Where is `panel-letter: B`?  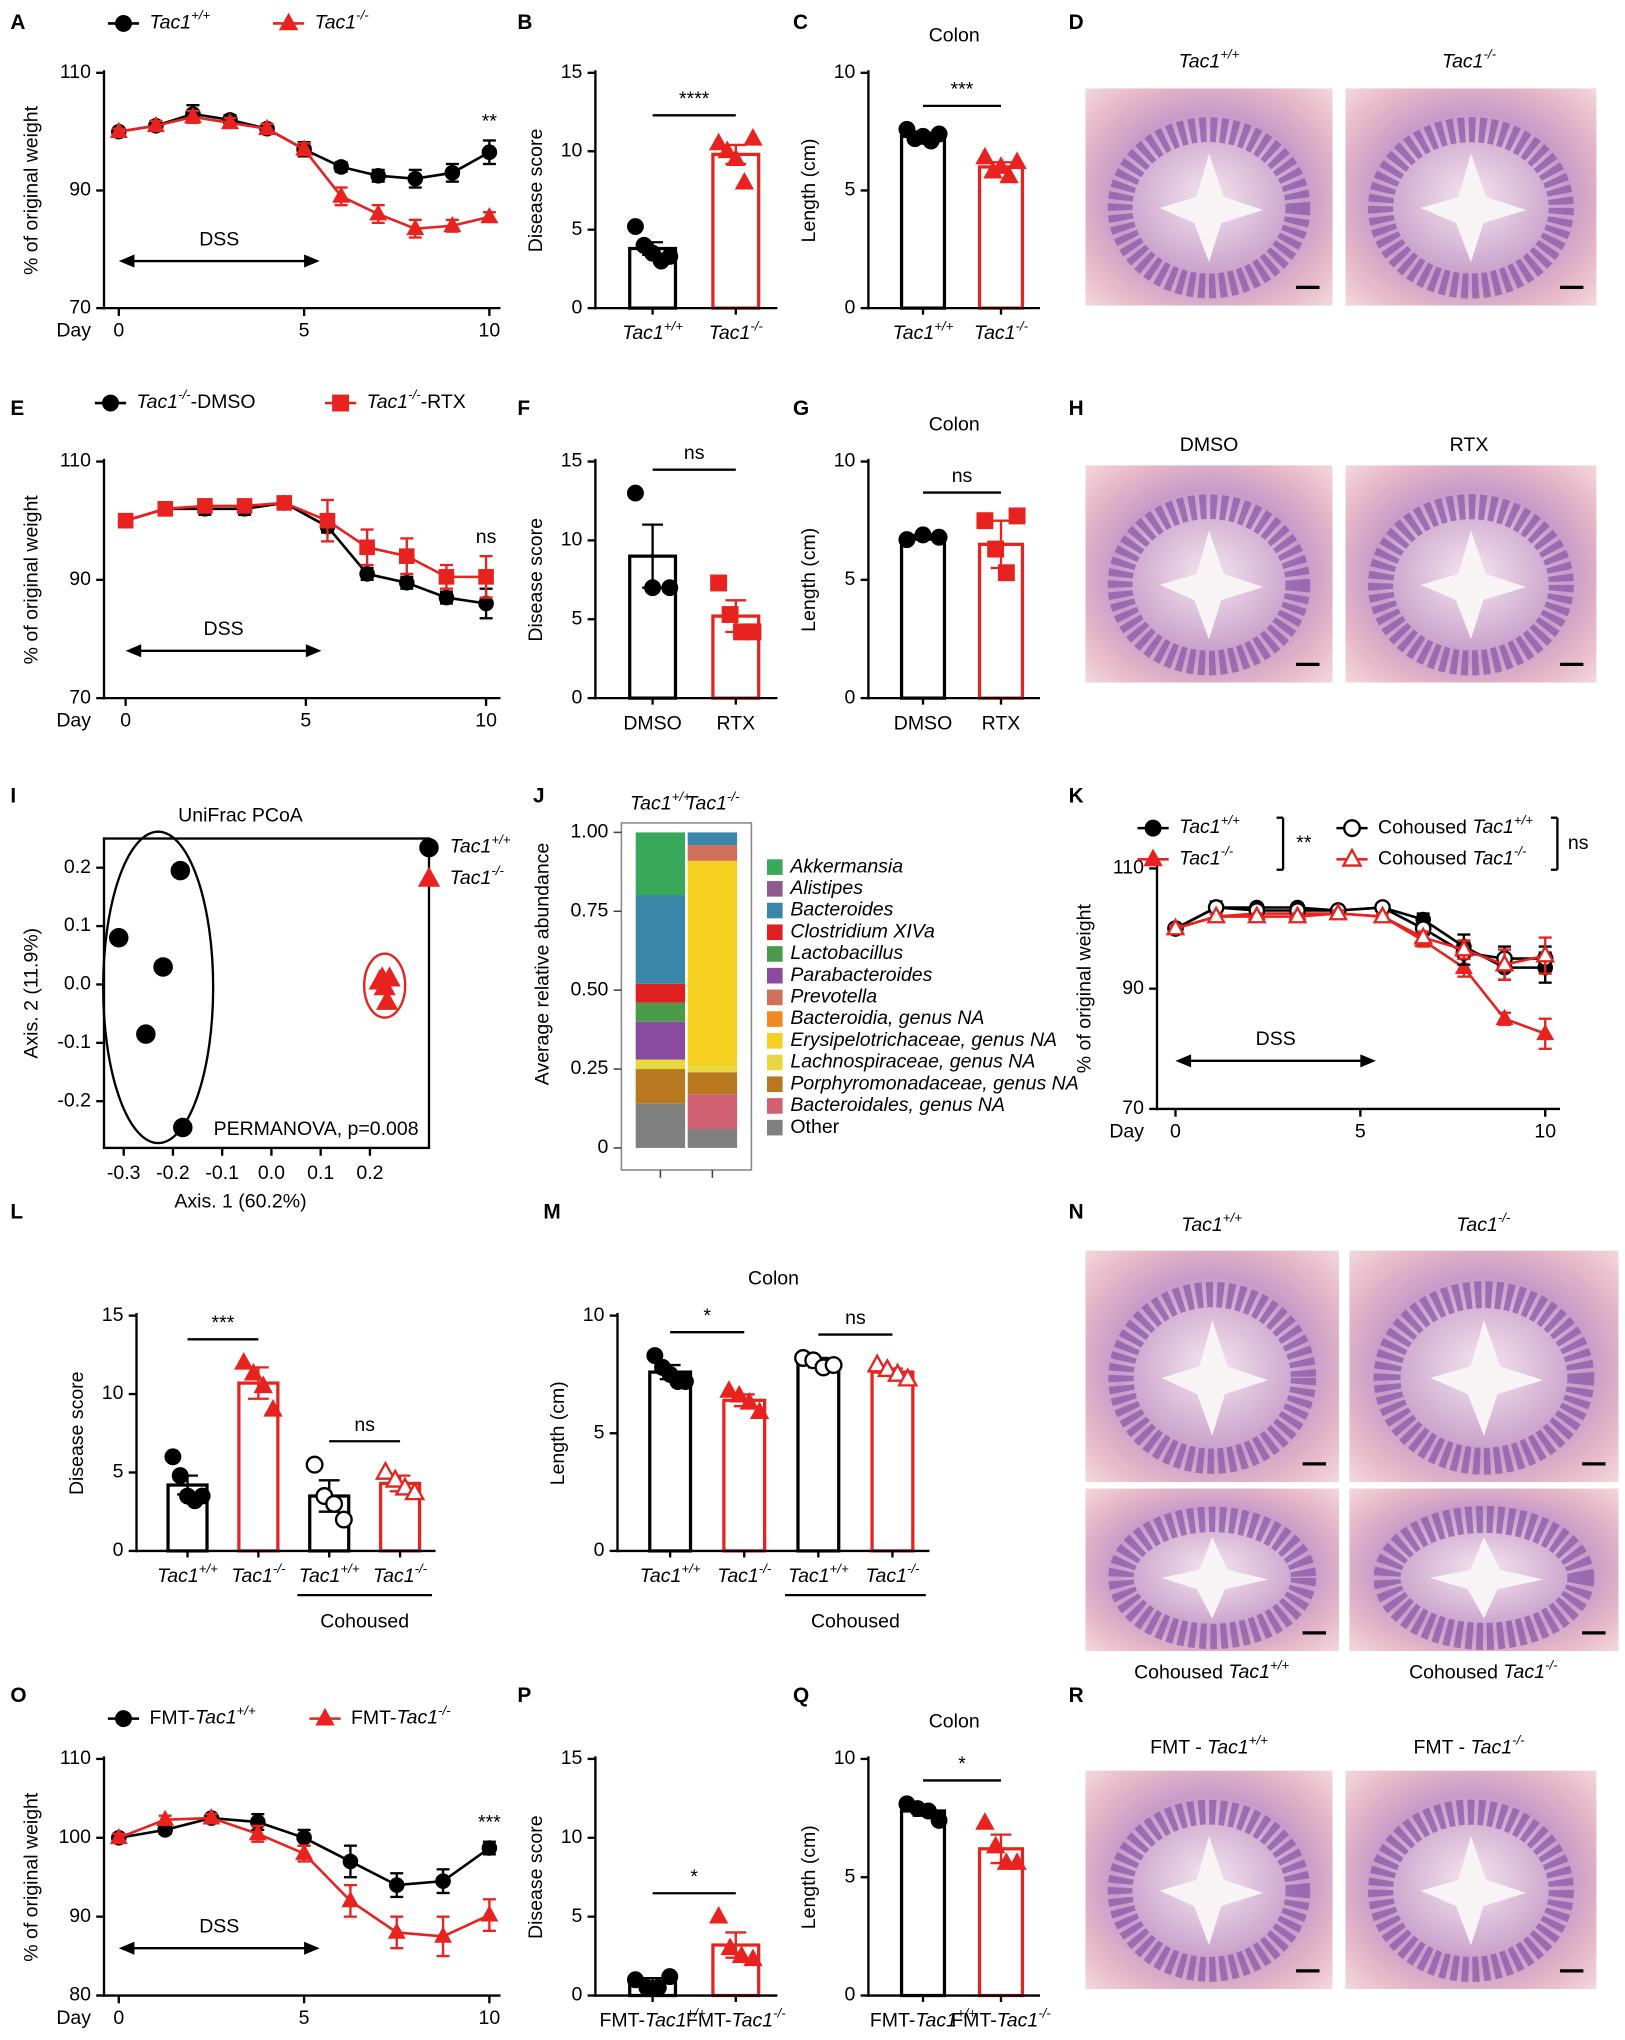
panel-letter: B is located at coordinates (524, 22).